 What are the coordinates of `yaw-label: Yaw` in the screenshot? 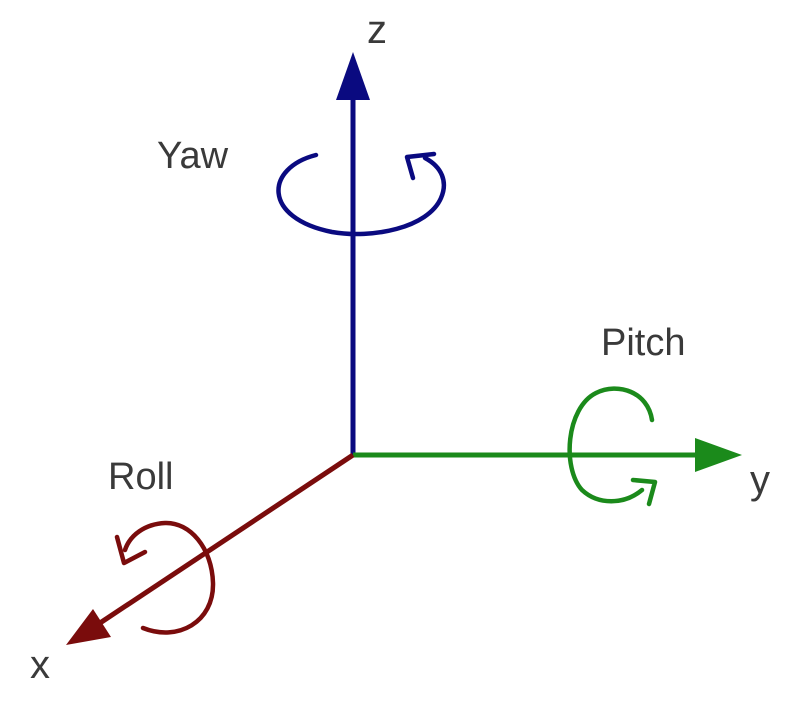 It's located at (193, 156).